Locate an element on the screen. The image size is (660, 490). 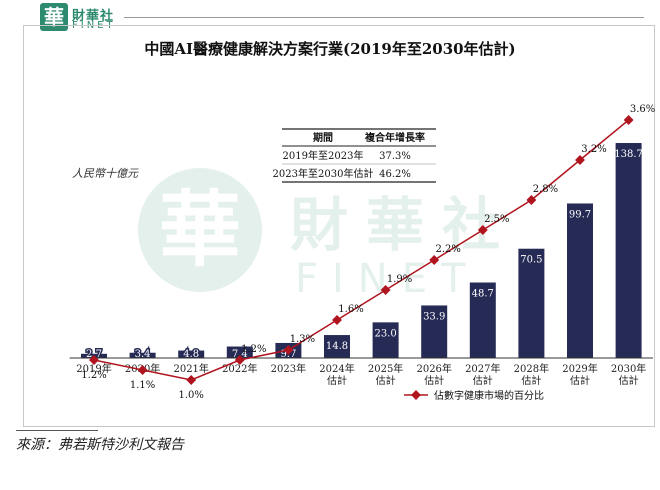
cagr-row-2-rate: 46.2% is located at coordinates (395, 174).